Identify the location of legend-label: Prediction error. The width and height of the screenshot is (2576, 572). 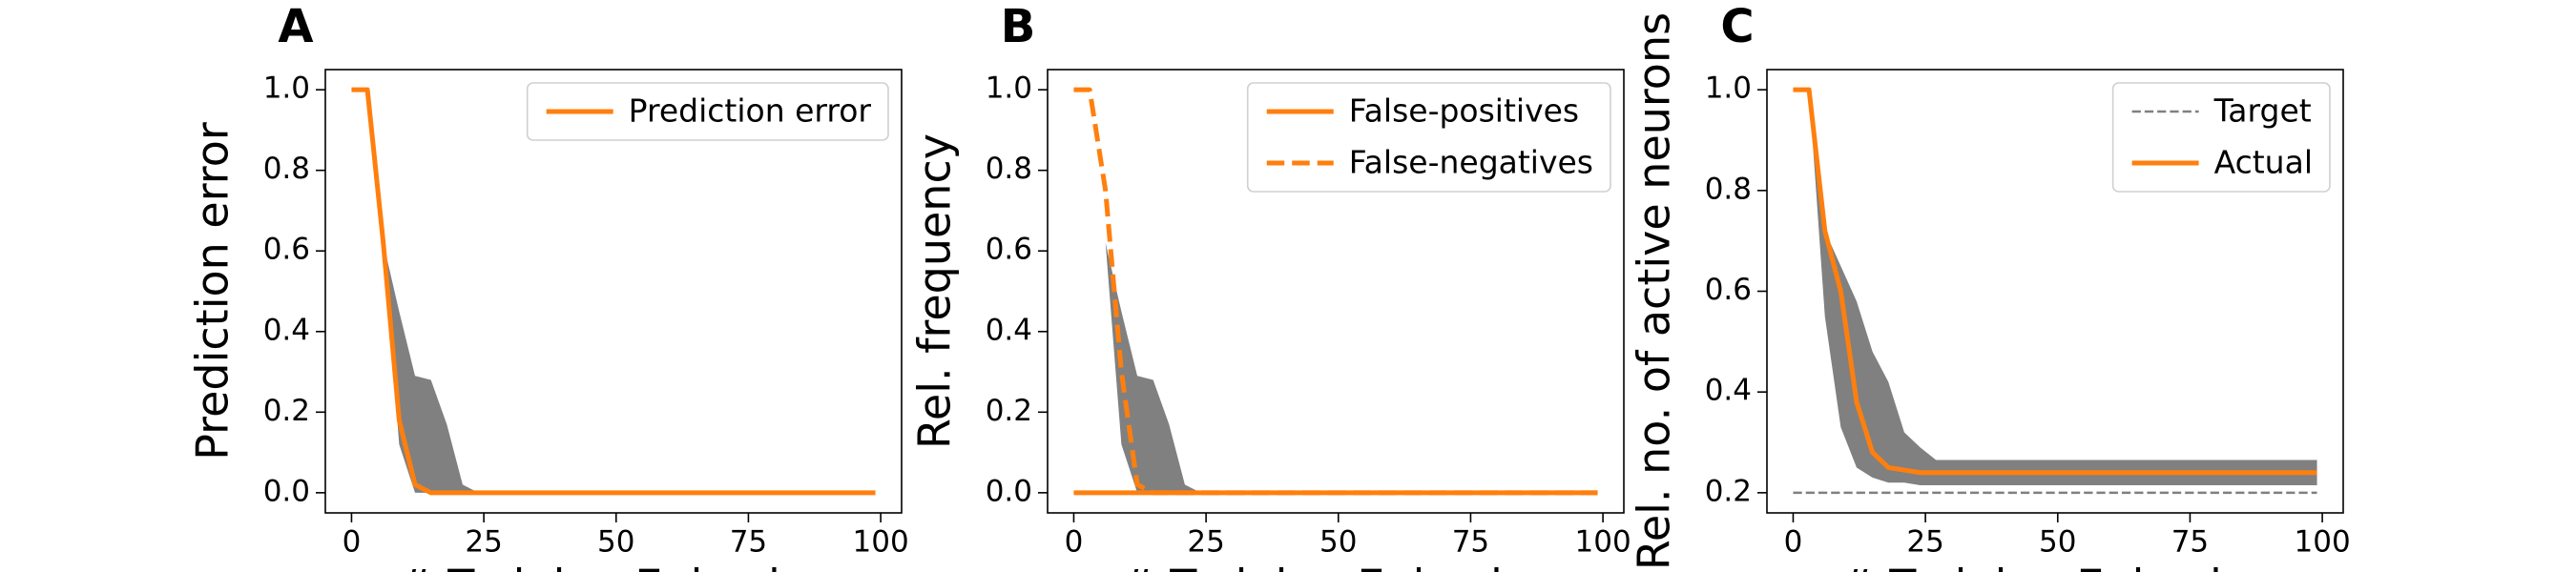
(750, 111).